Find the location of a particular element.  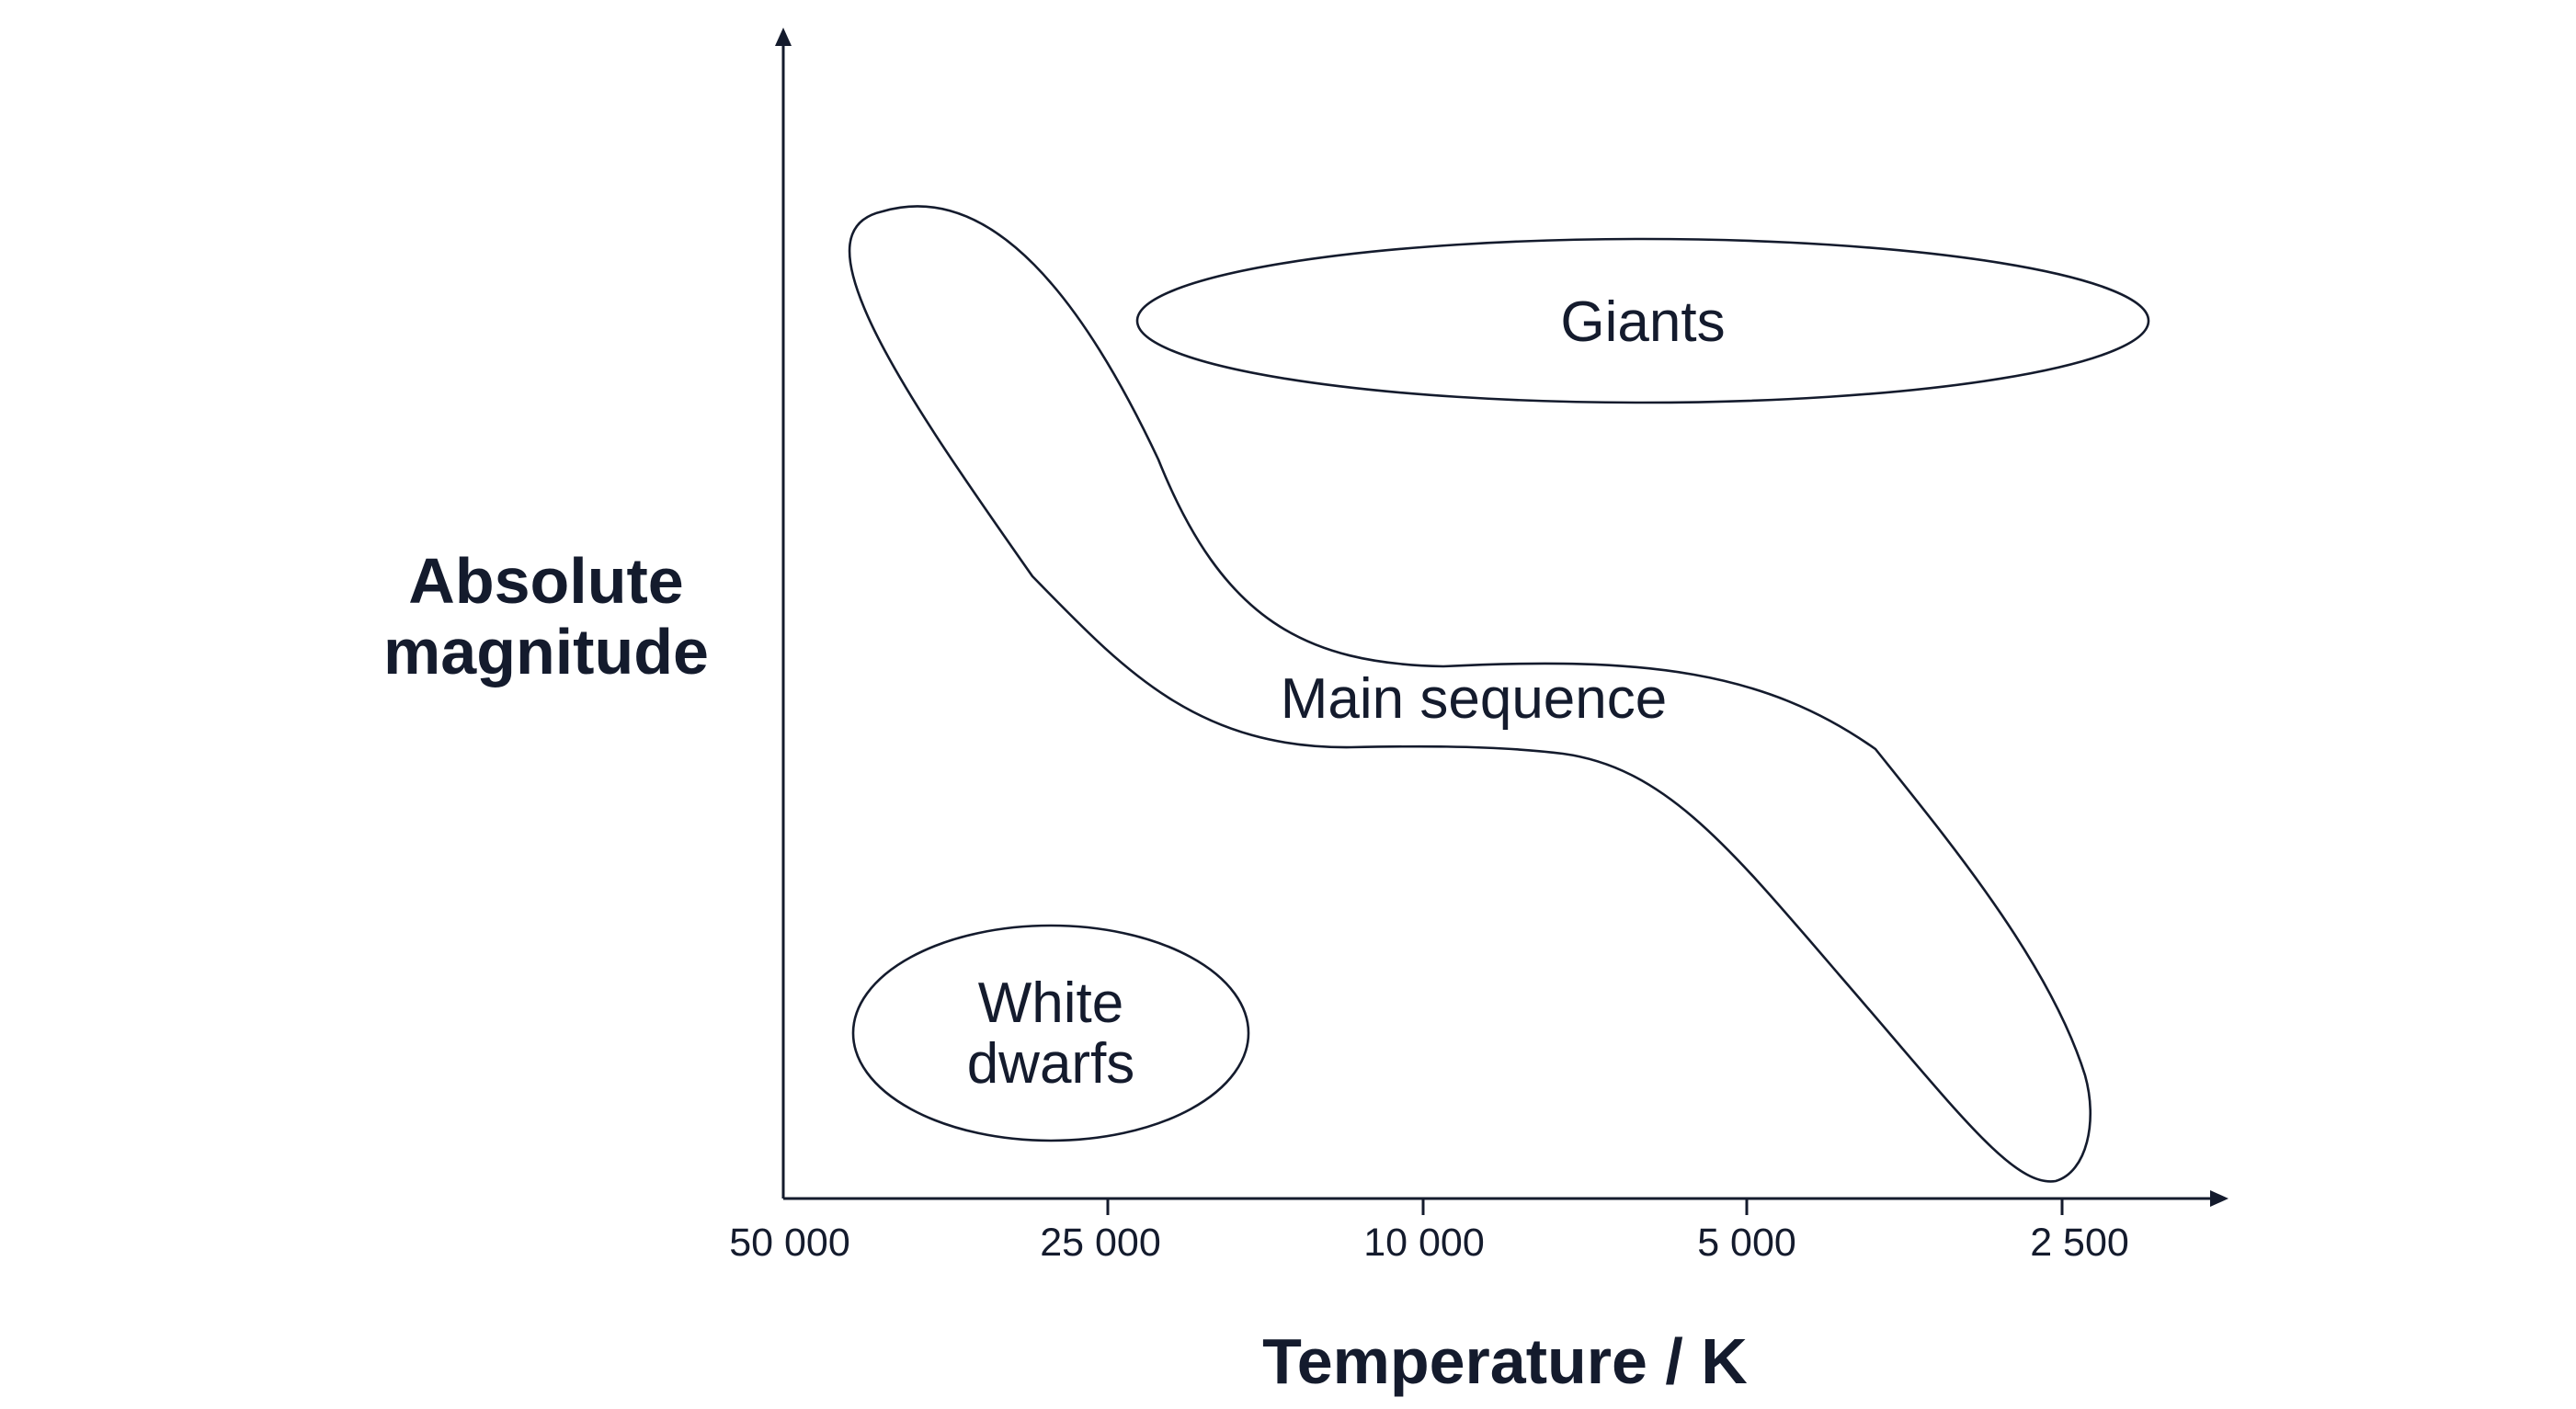

x-tick-label: 5 000 is located at coordinates (1746, 1243).